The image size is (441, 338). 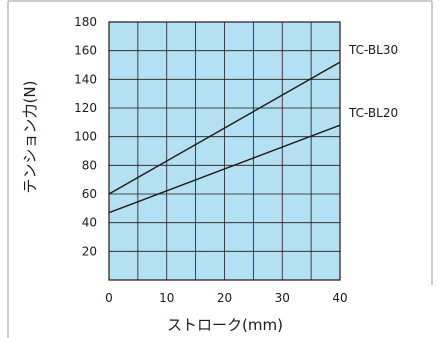 What do you see at coordinates (85, 51) in the screenshot?
I see `y-tick-label: 160` at bounding box center [85, 51].